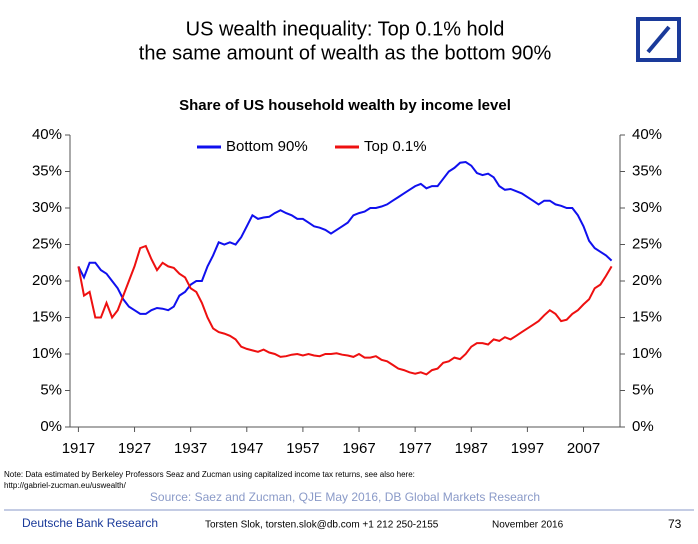 The height and width of the screenshot is (544, 698). Describe the element at coordinates (47, 170) in the screenshot. I see `y-tick-label: 35%` at that location.